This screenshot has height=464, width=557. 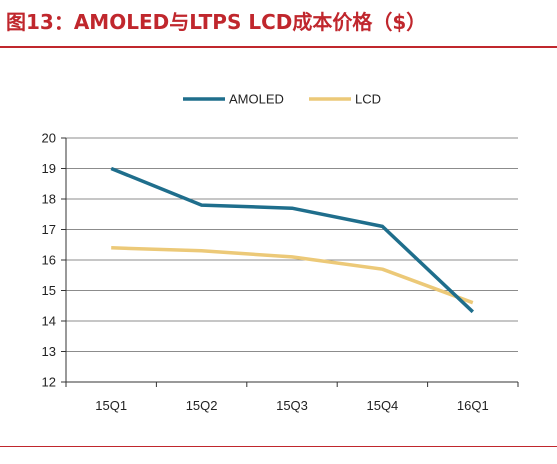 I want to click on x-tick-label-15Q1: 15Q1, so click(x=111, y=405).